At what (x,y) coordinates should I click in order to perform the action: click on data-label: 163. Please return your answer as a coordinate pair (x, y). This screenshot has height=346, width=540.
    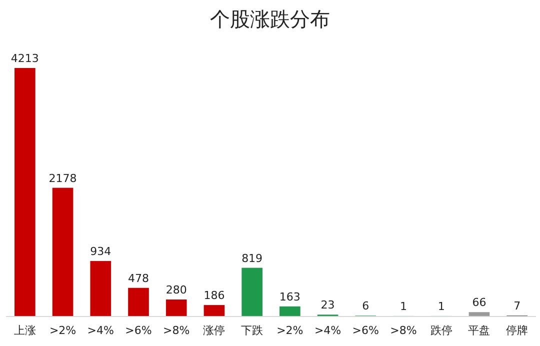
    Looking at the image, I should click on (289, 297).